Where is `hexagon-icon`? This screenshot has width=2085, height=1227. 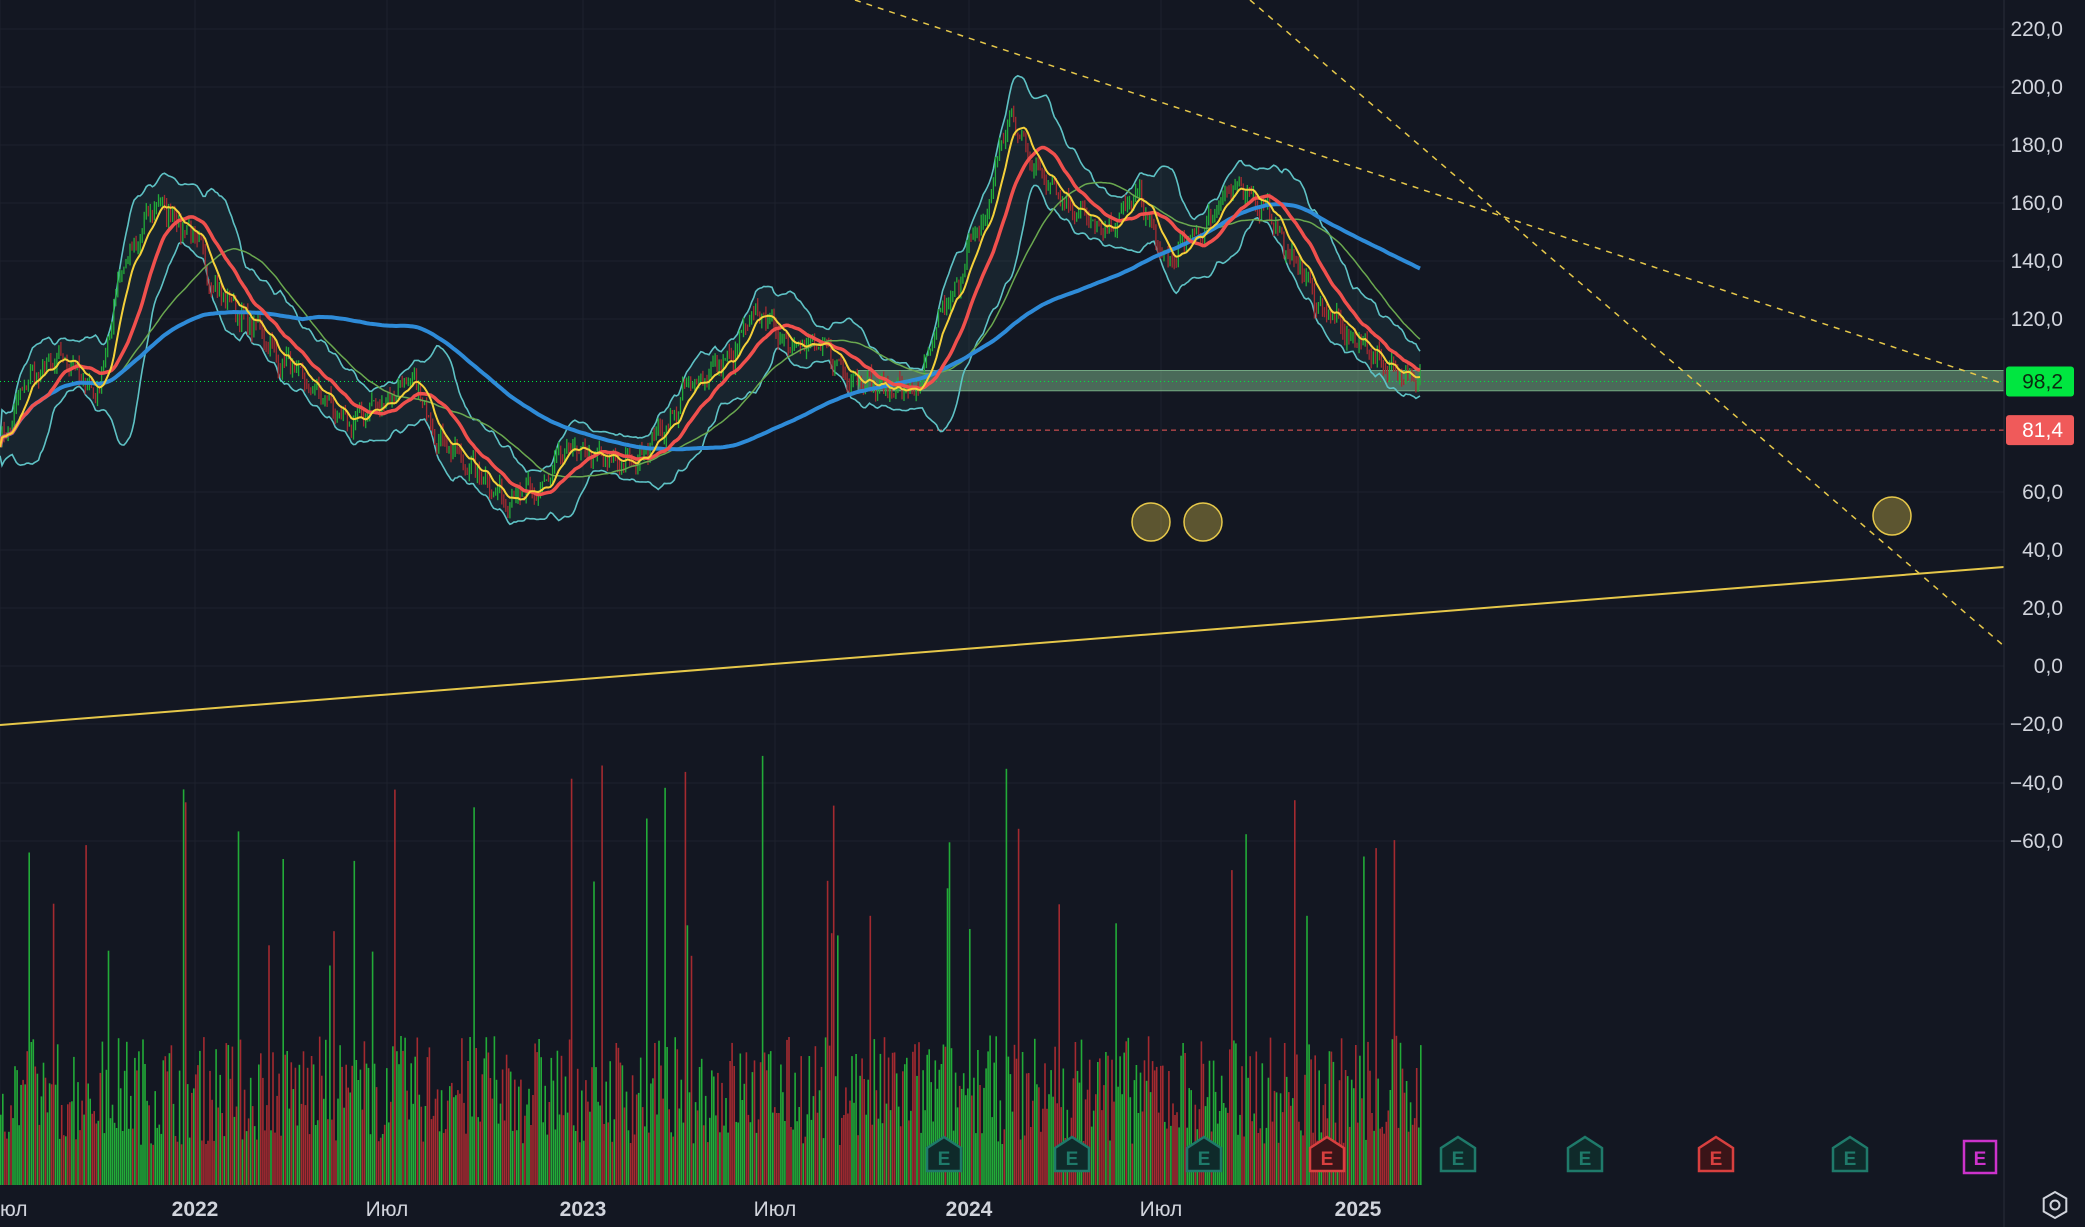
hexagon-icon is located at coordinates (2055, 1205).